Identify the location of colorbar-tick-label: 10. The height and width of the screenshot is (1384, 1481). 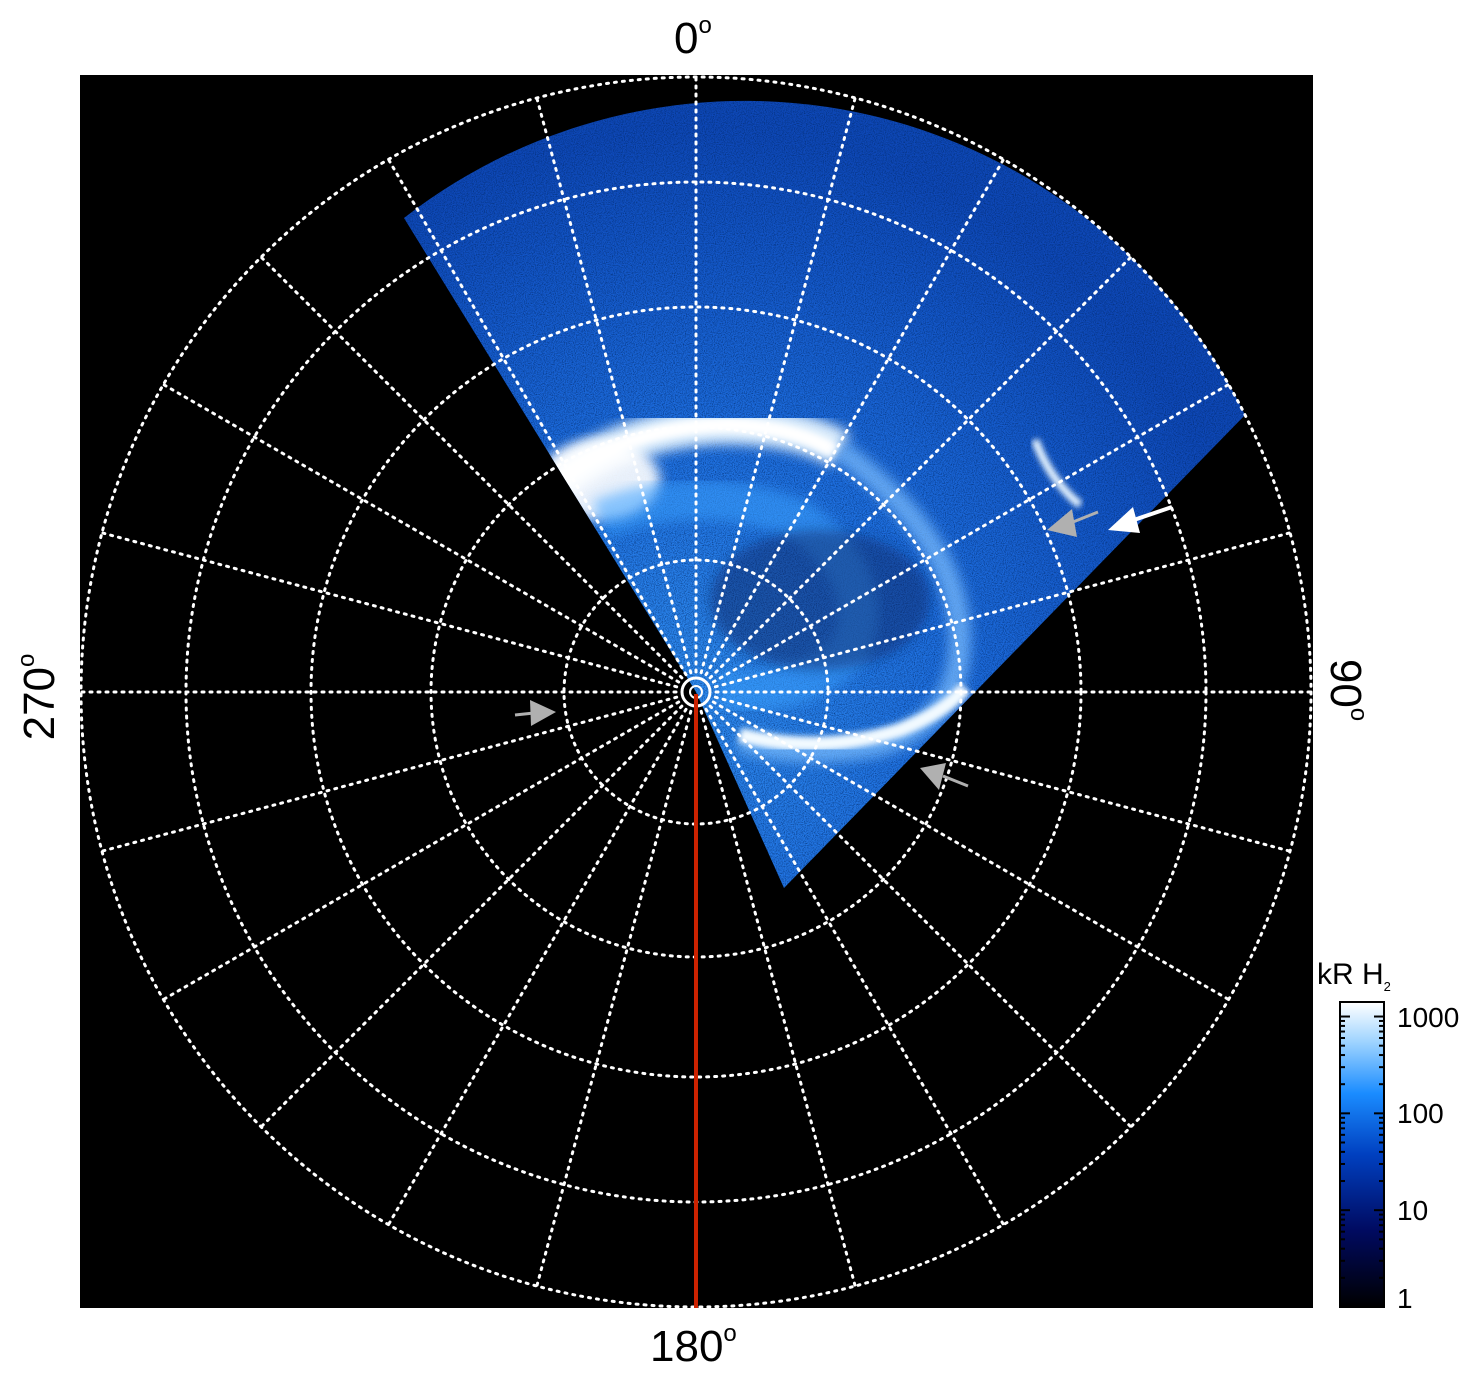
(1413, 1210).